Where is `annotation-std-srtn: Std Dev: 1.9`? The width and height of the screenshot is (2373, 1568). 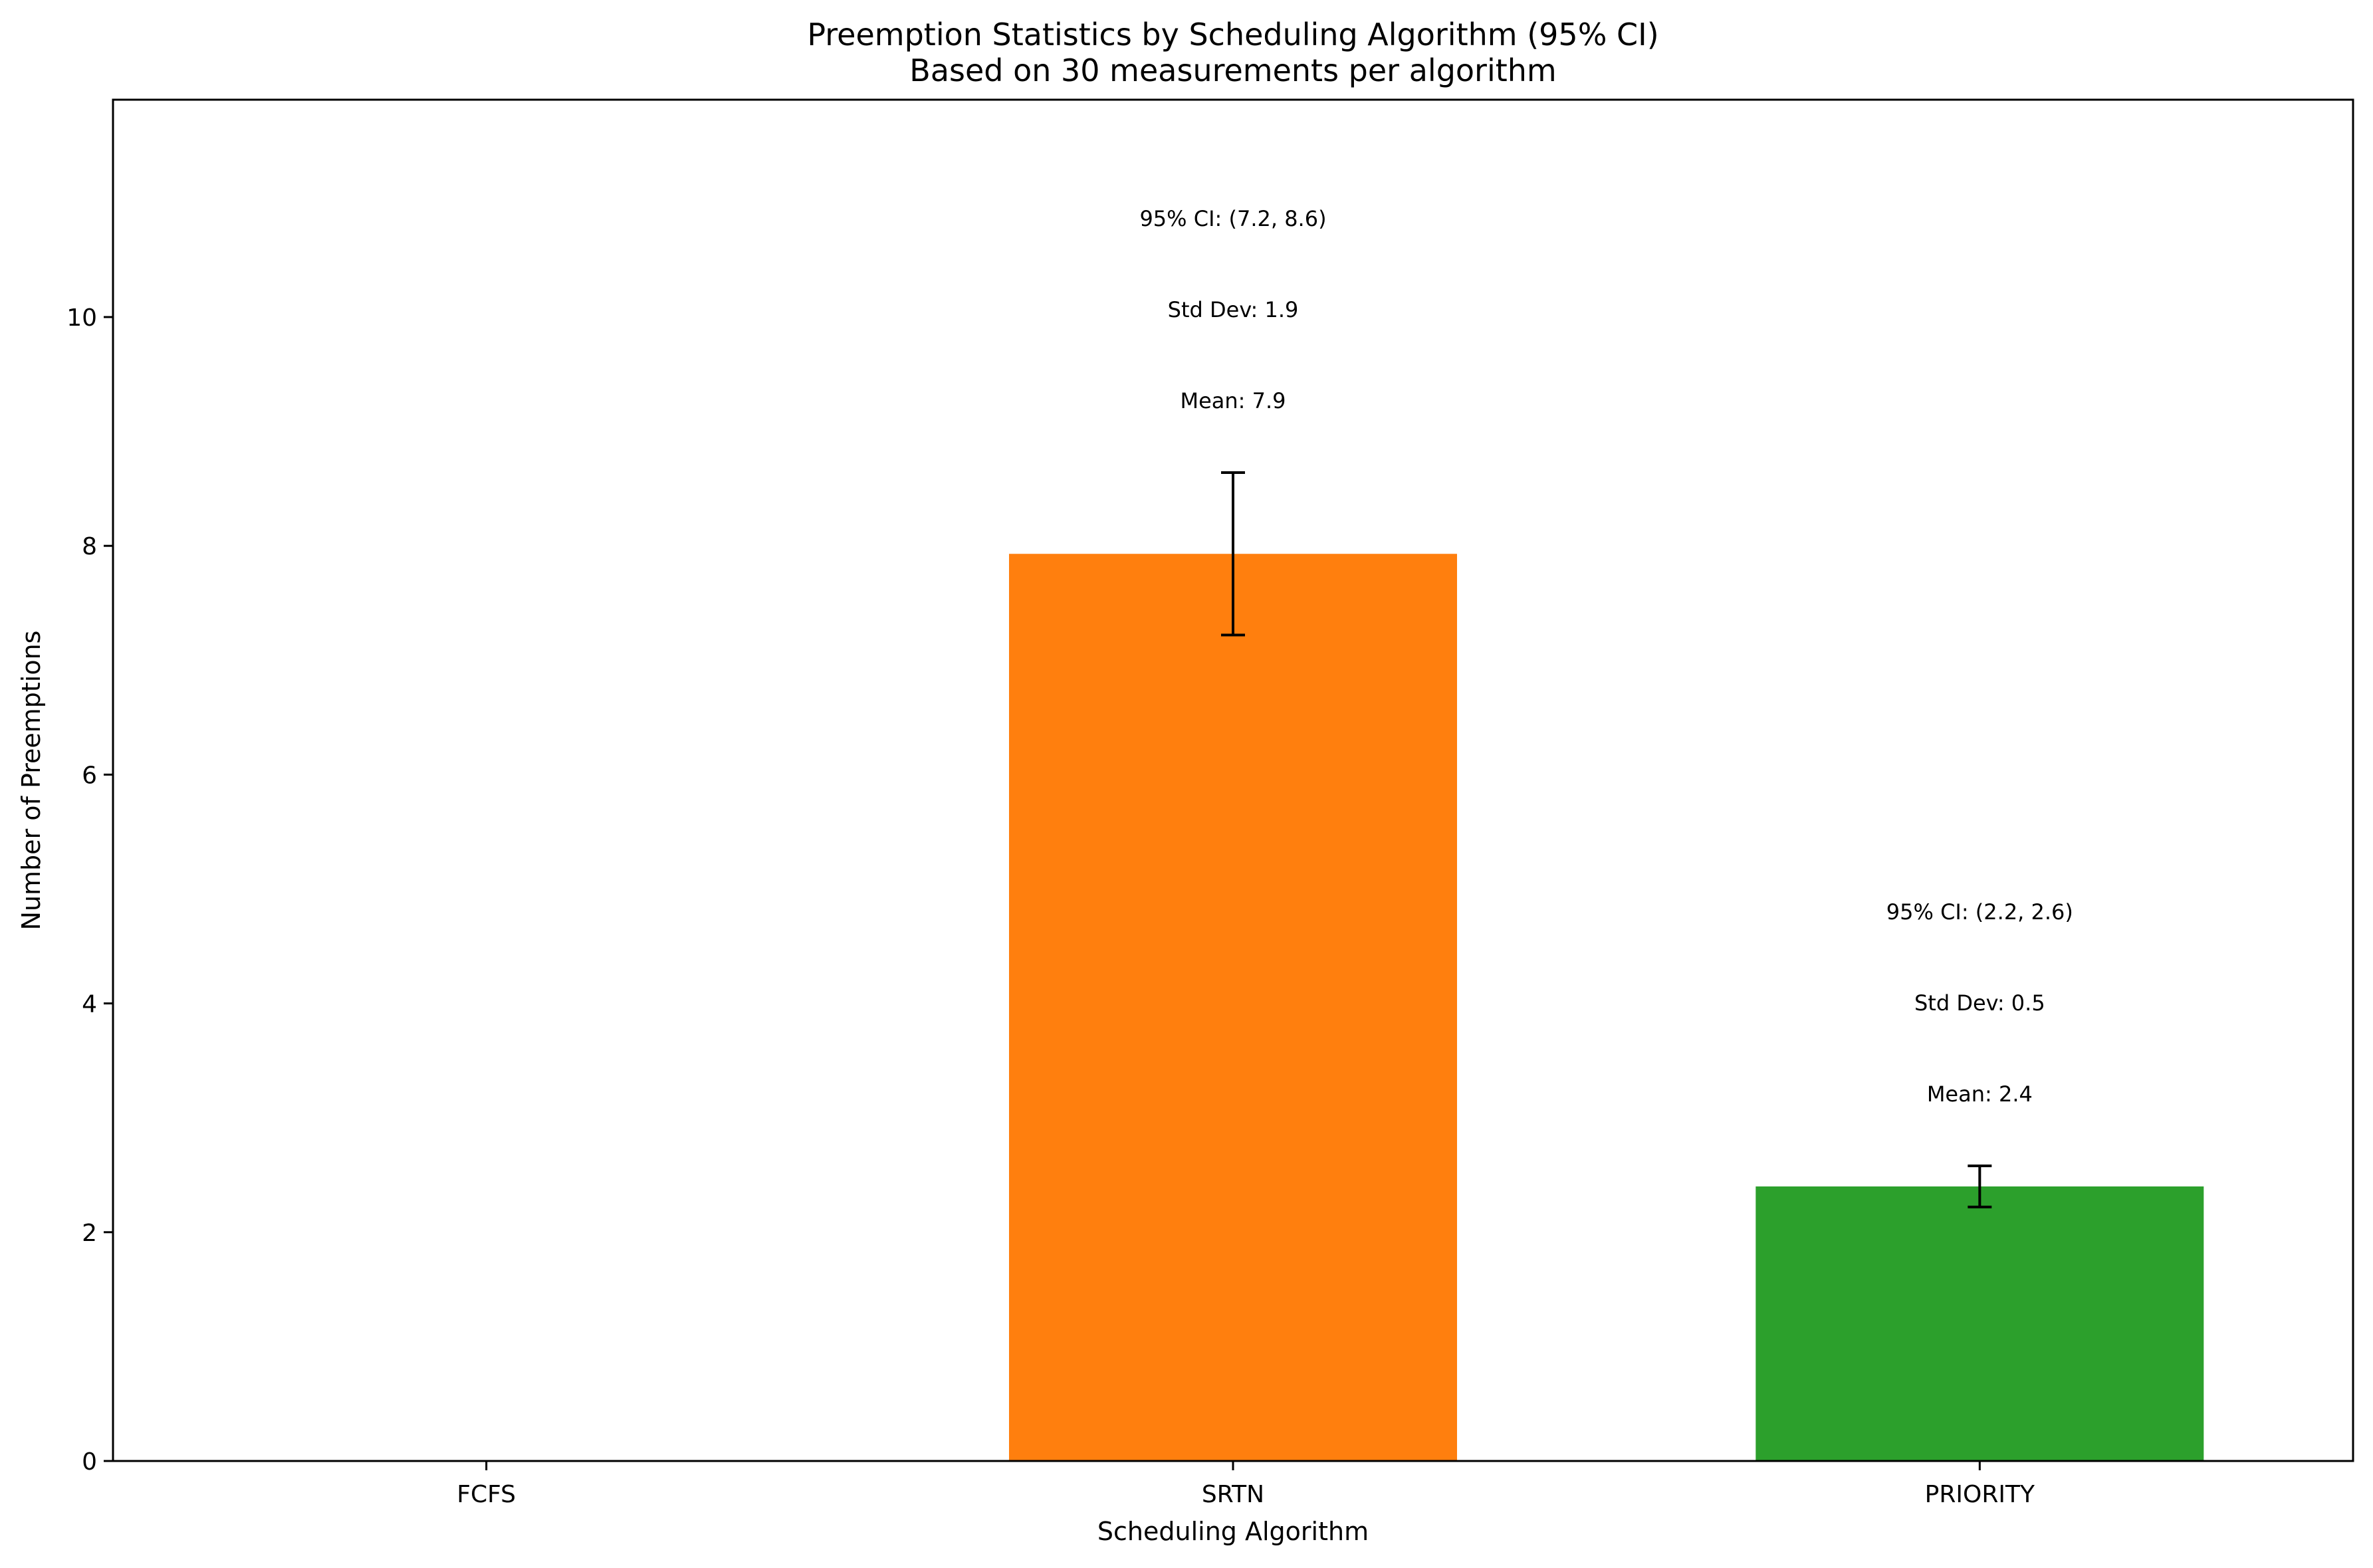 annotation-std-srtn: Std Dev: 1.9 is located at coordinates (1233, 309).